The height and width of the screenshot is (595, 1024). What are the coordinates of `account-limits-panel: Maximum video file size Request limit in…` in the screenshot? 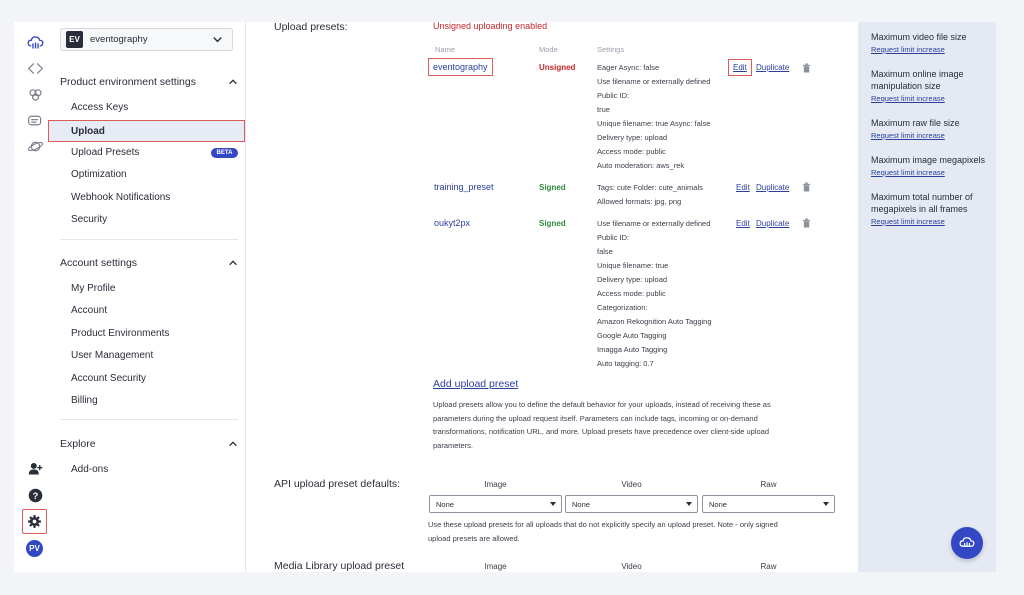 It's located at (927, 297).